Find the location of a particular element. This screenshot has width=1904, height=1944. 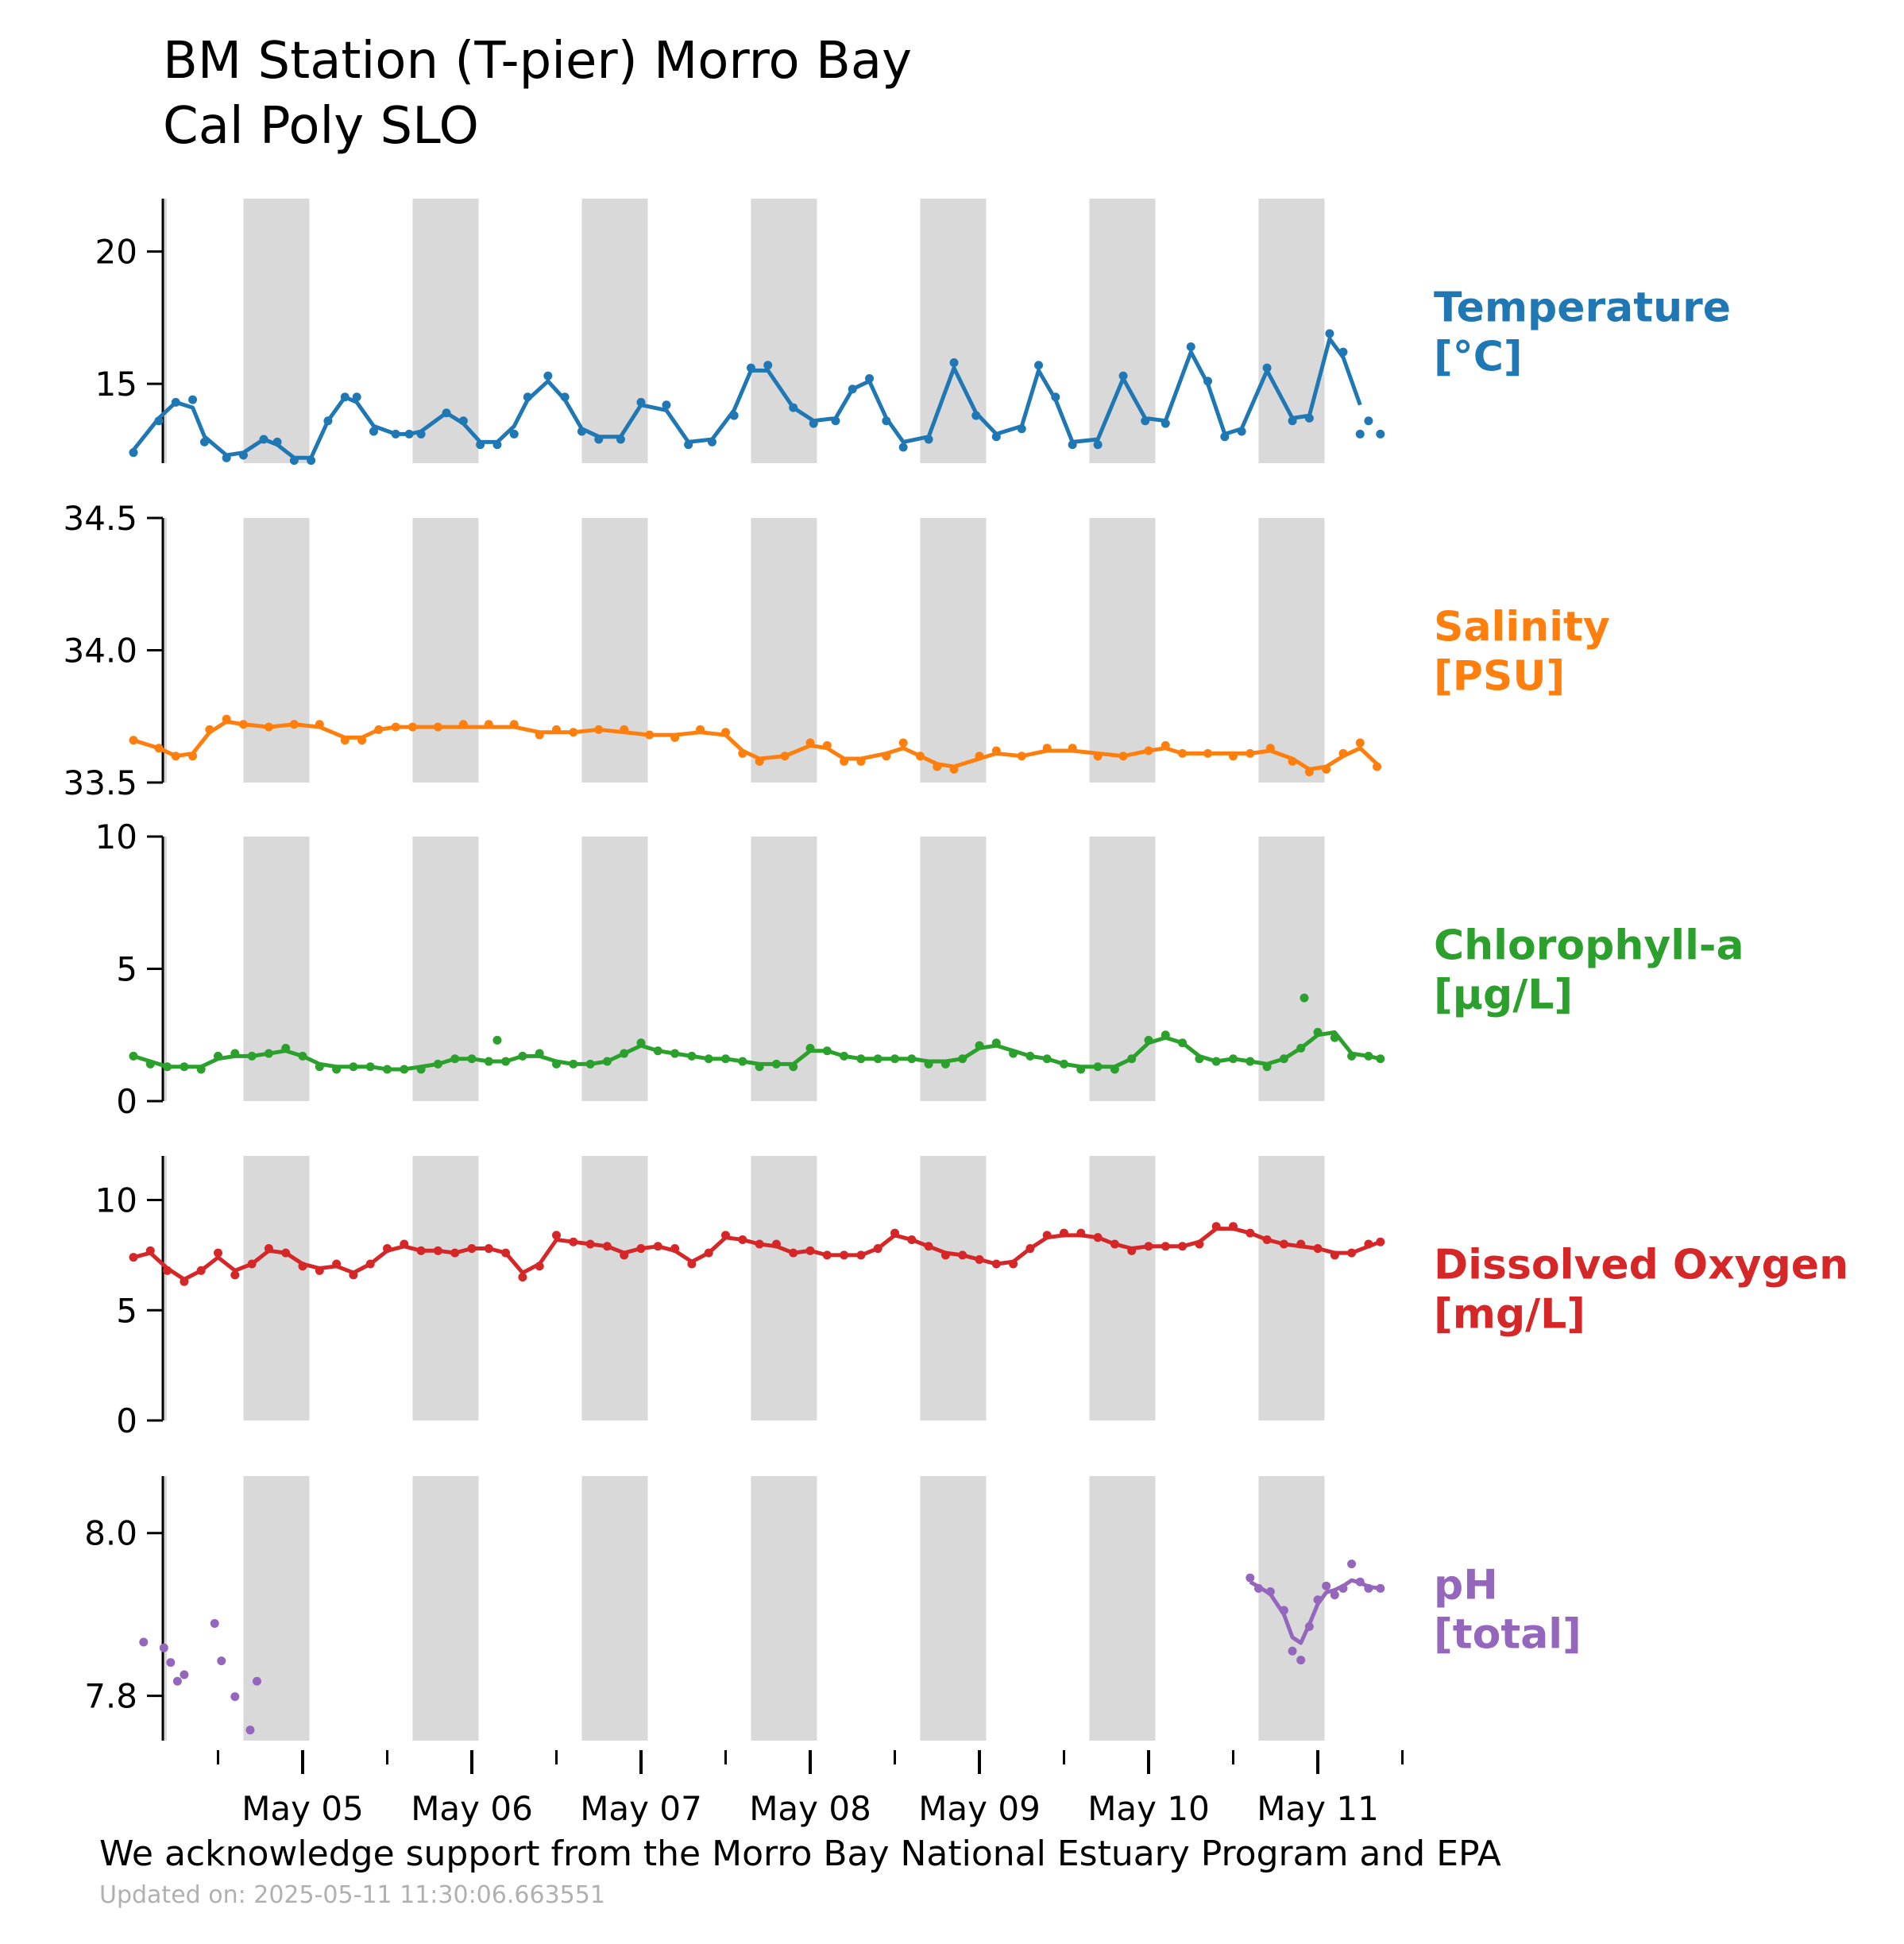

y-tick-label-dissolved-oxygen-1: 5 is located at coordinates (126, 1310).